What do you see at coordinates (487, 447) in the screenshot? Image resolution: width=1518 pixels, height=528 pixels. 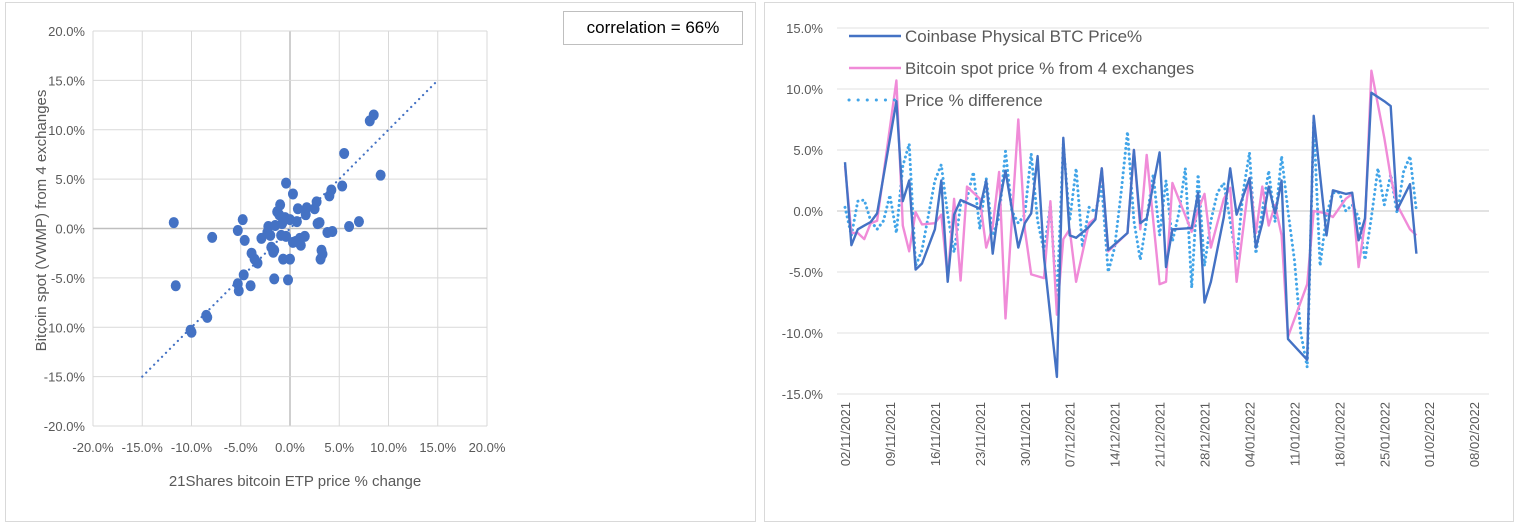 I see `x-tick-label: 20.0%` at bounding box center [487, 447].